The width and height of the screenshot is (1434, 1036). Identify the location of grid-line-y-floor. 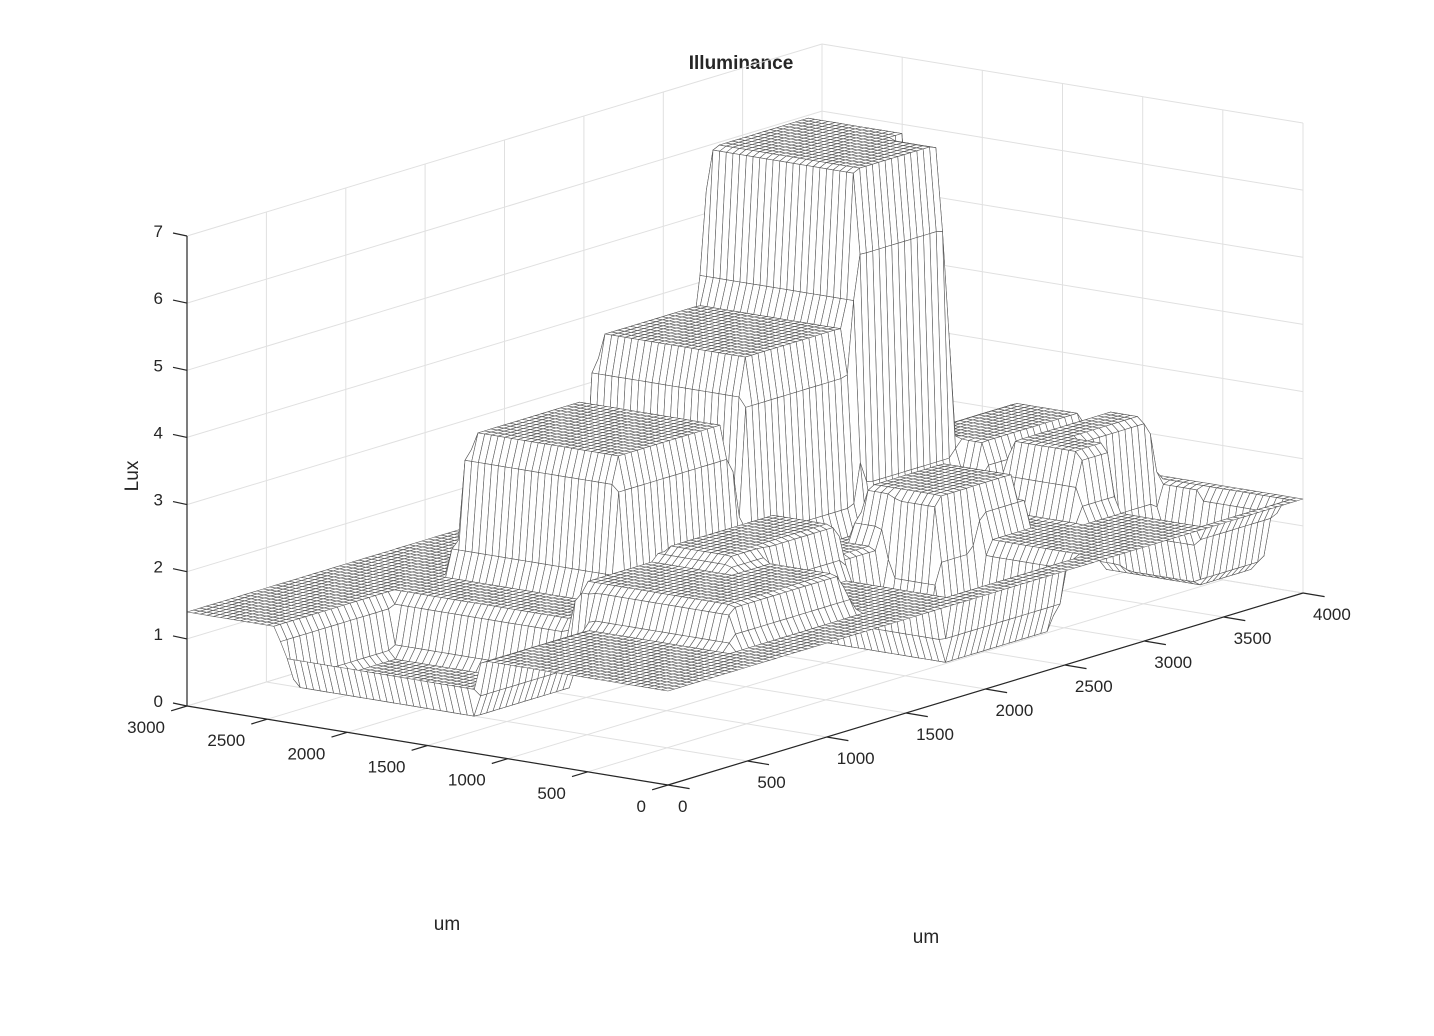
(905, 676).